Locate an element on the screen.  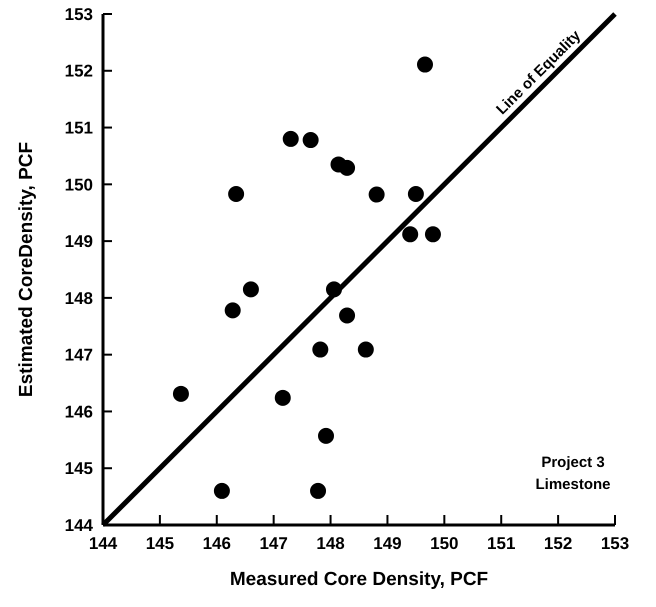
y-tick-label: 147 is located at coordinates (78, 355).